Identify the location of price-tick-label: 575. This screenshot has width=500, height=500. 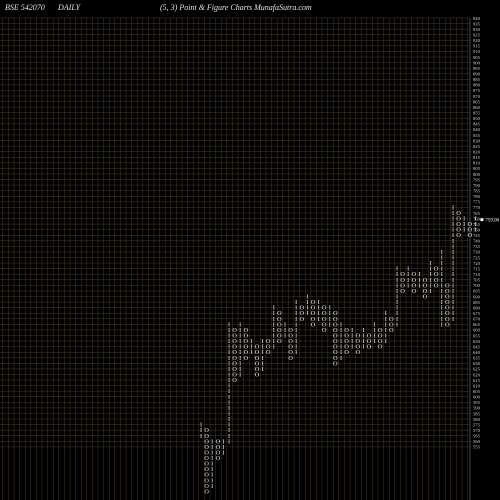
(477, 424).